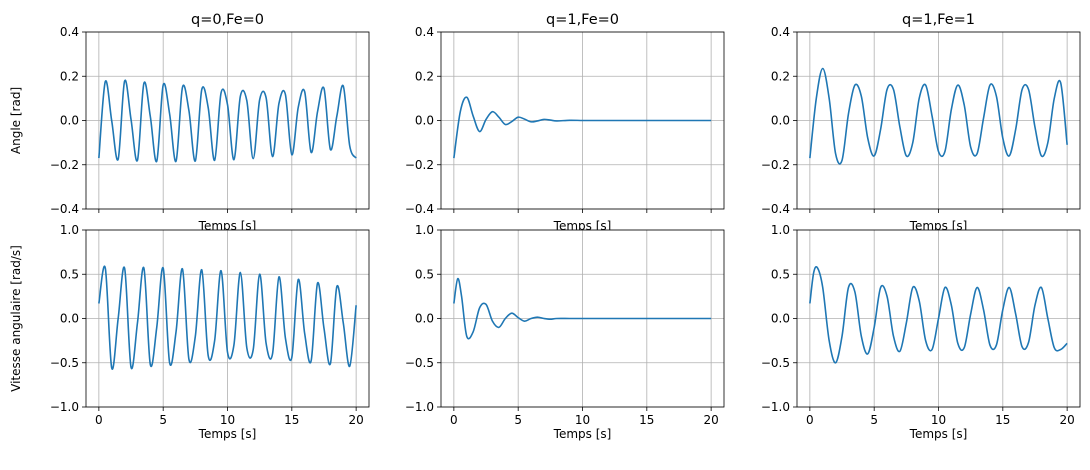 This screenshot has width=1090, height=470. I want to click on subplot-title: q=0,Fe=0, so click(227, 20).